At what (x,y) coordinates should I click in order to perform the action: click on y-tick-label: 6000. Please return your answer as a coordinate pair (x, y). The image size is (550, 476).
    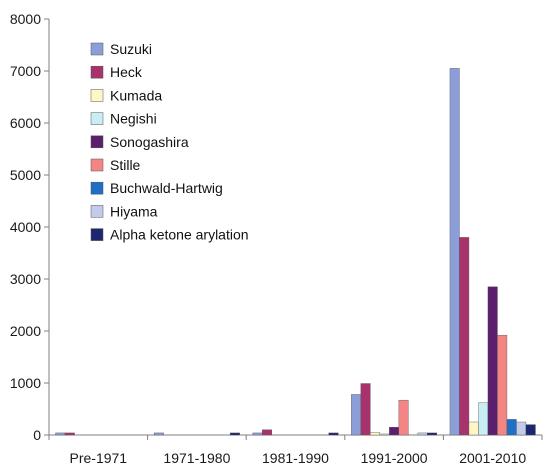
    Looking at the image, I should click on (25, 123).